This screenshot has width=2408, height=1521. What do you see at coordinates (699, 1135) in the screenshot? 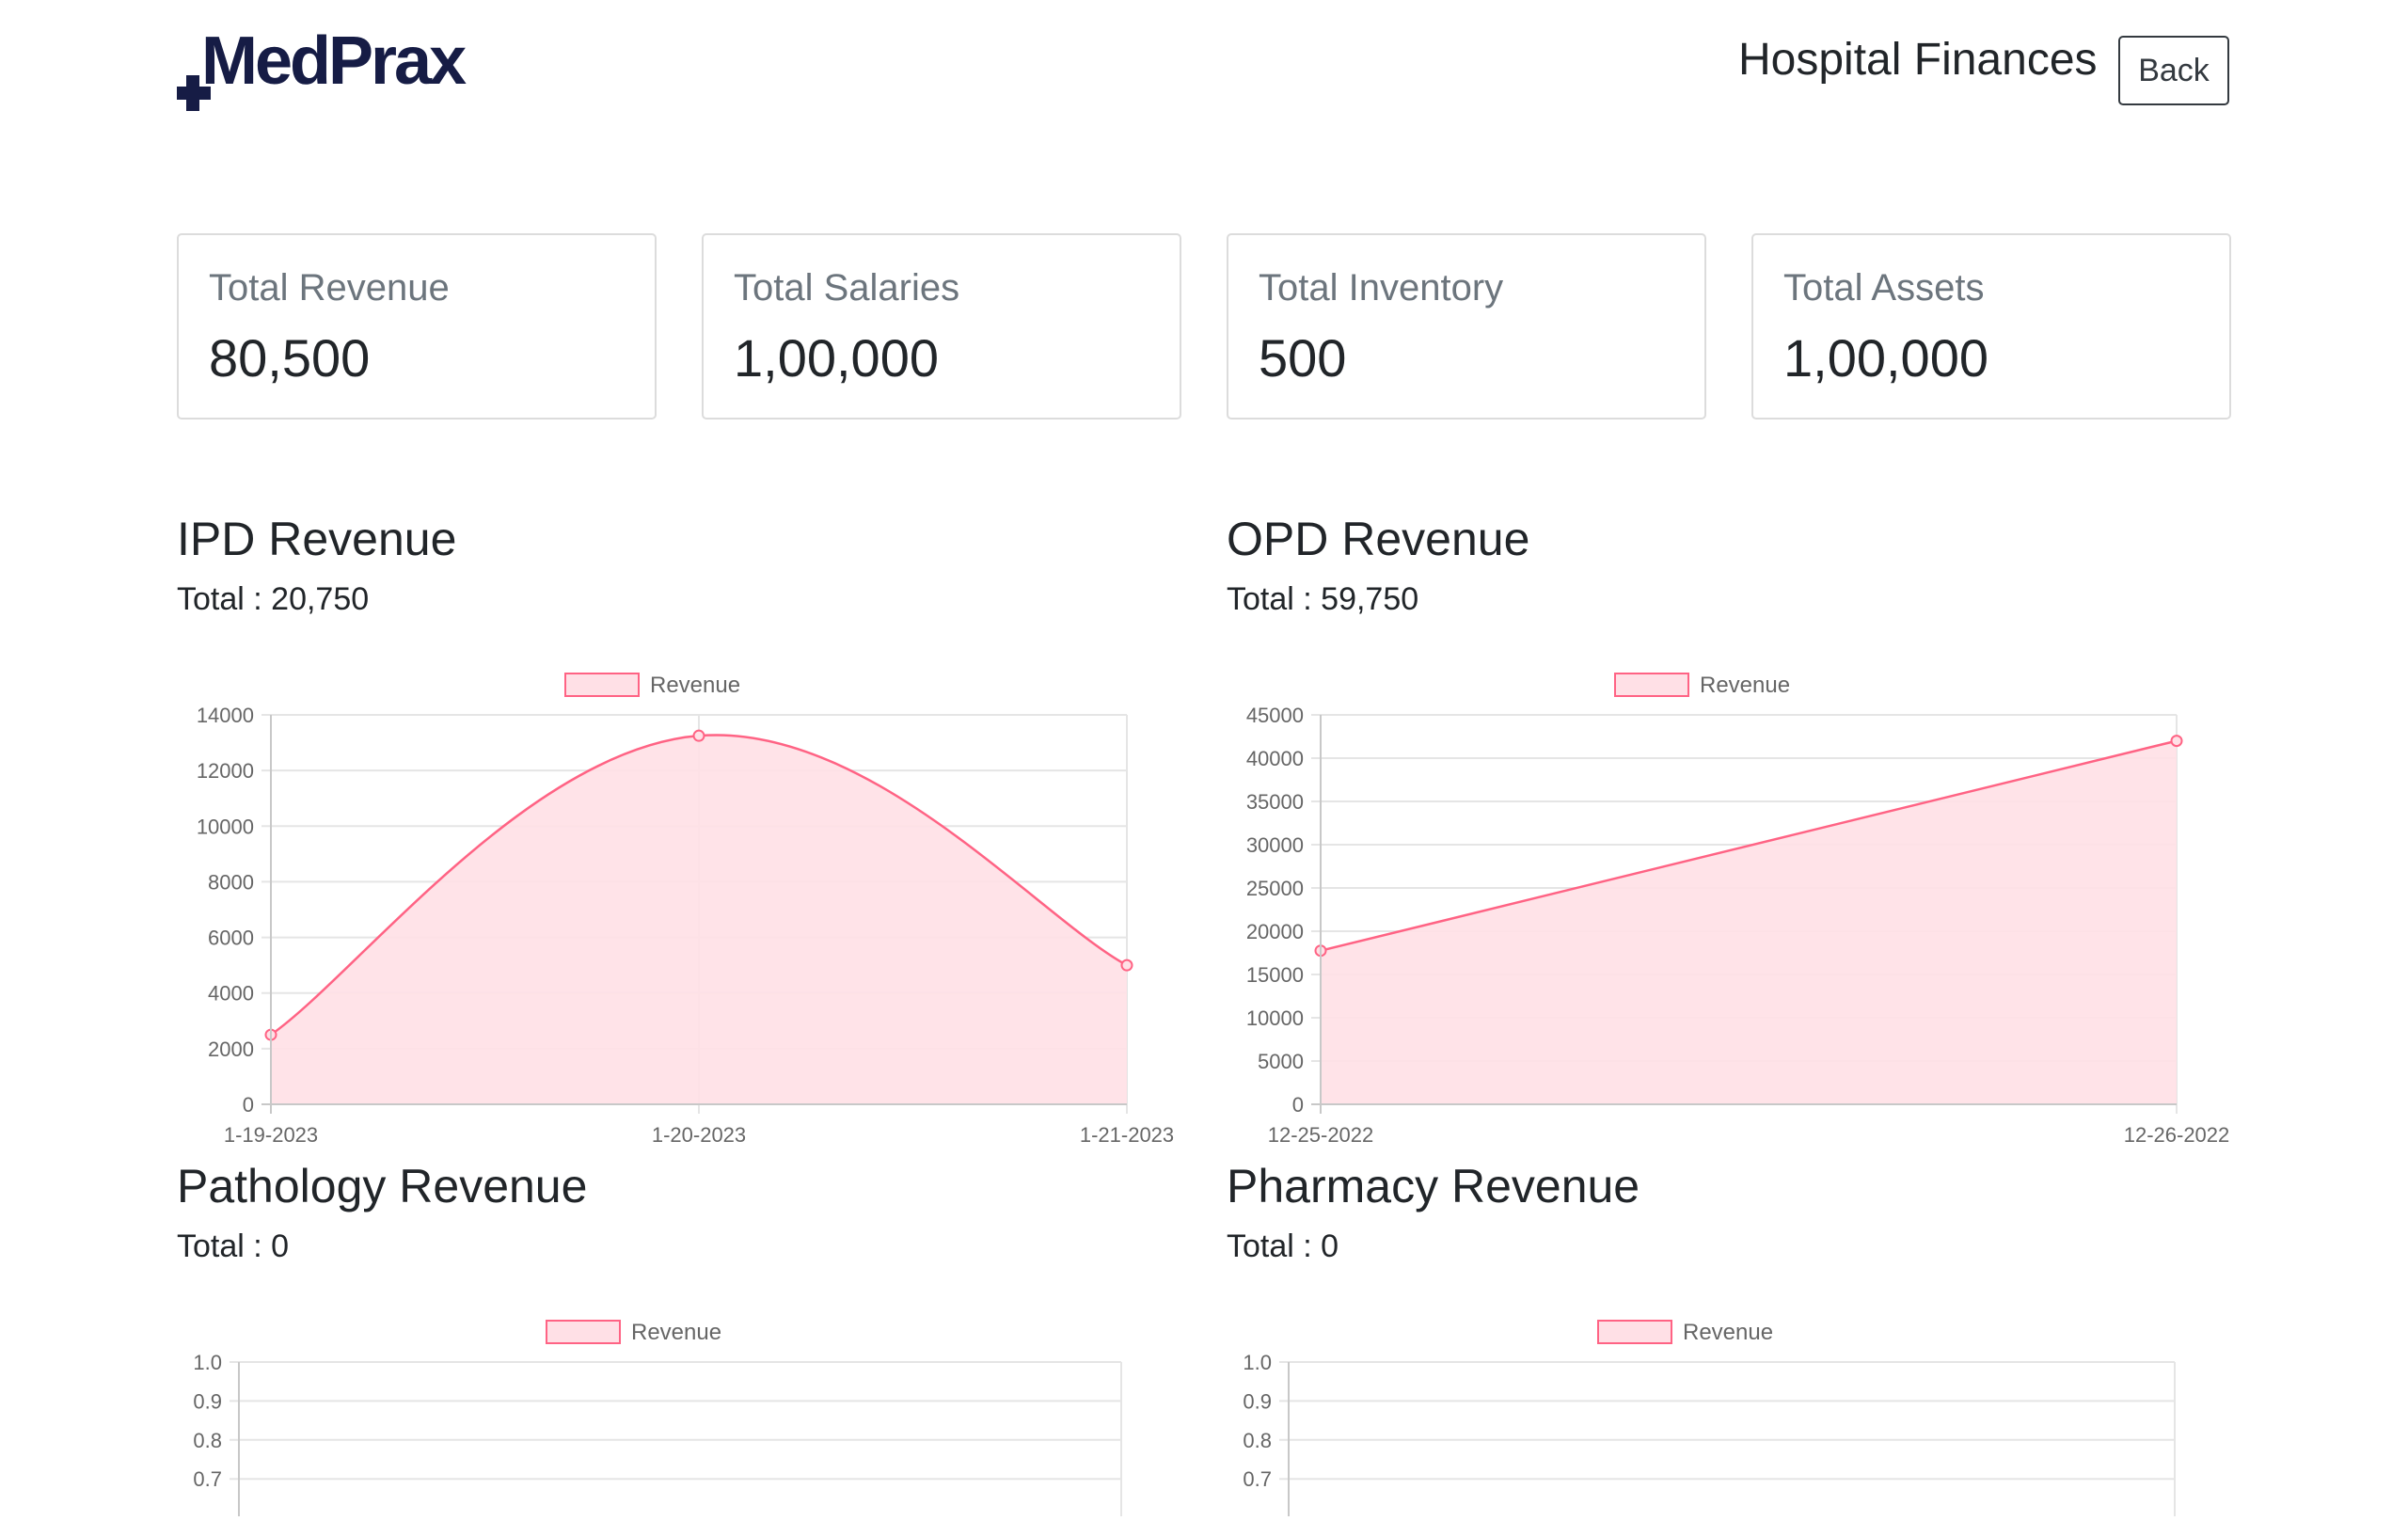
I see `x-tick-label: 1-20-2023` at bounding box center [699, 1135].